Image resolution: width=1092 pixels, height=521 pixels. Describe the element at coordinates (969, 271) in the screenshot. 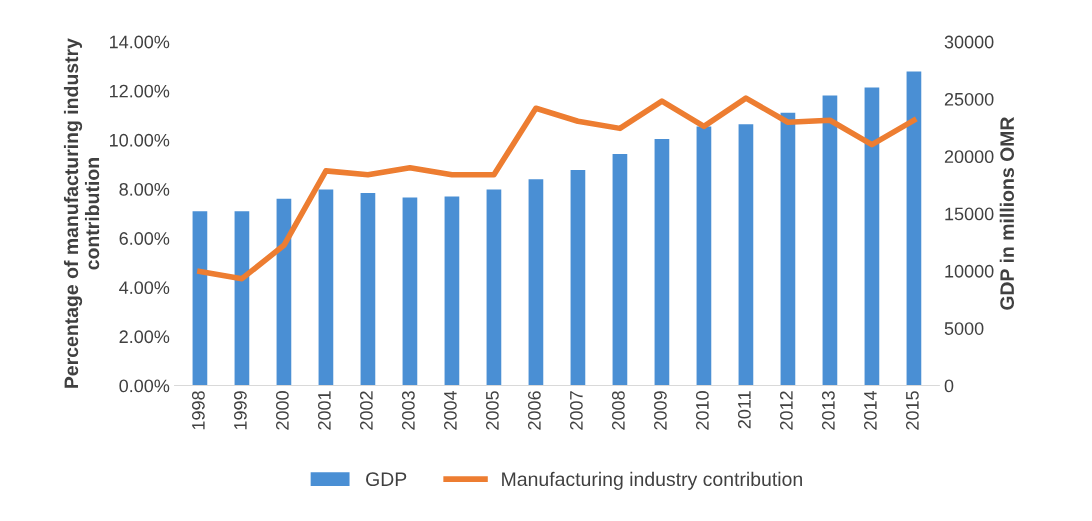

I see `y2-tick-label: 10000` at that location.